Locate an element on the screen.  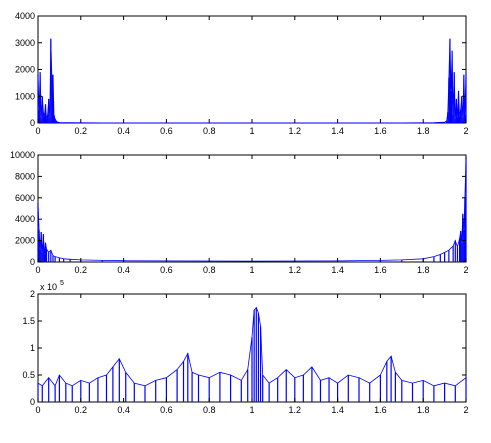
y-tick-label: 2 is located at coordinates (32, 294).